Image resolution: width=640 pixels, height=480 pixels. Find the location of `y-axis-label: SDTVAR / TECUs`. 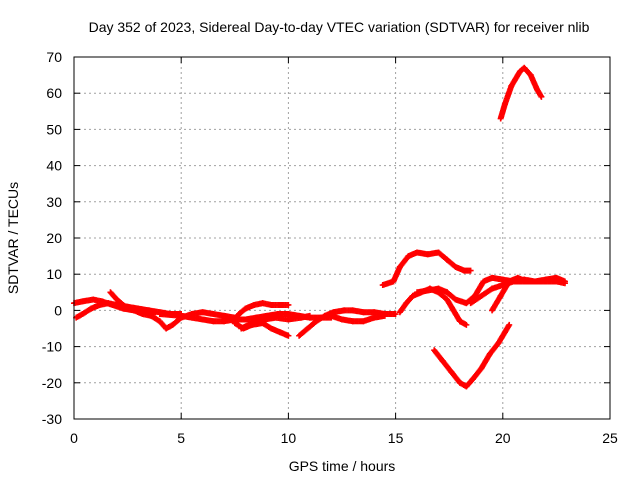

y-axis-label: SDTVAR / TECUs is located at coordinates (13, 238).